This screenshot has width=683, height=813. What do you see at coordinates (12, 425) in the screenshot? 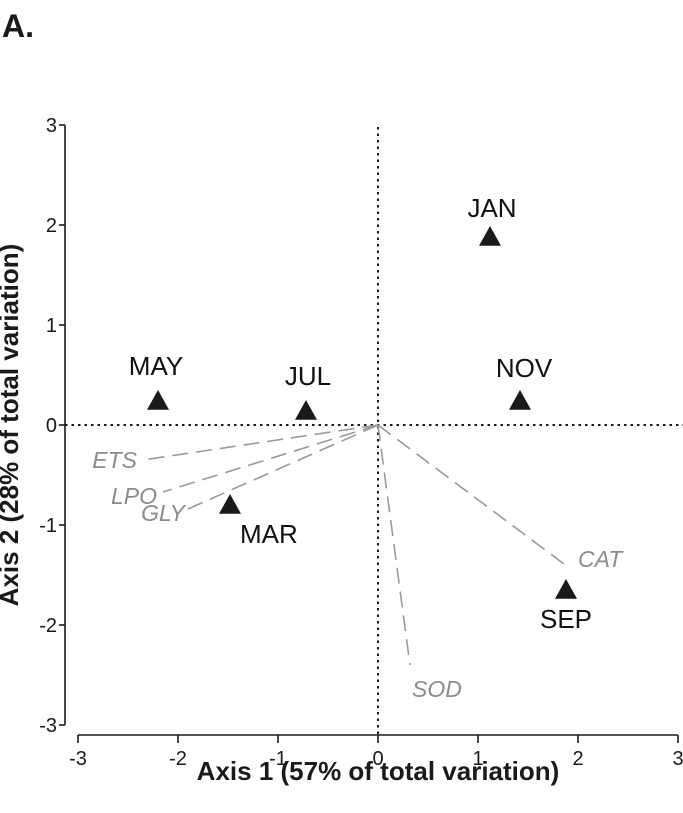
I see `y-axis-title: Axis 2 (28% of total variation)` at bounding box center [12, 425].